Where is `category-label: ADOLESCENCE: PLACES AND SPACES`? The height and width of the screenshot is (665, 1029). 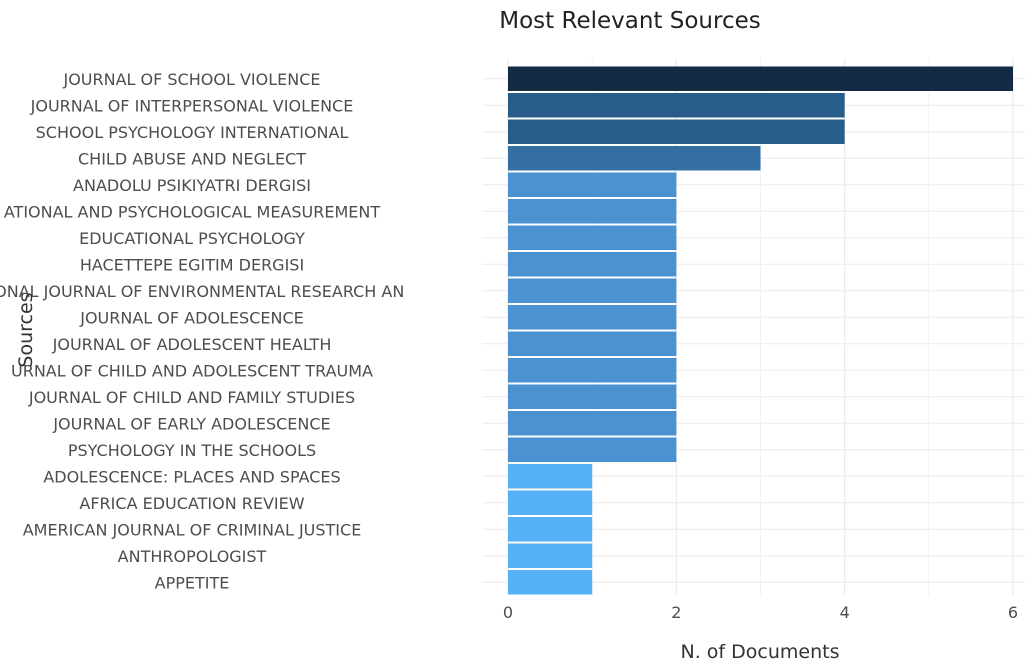
category-label: ADOLESCENCE: PLACES AND SPACES is located at coordinates (191, 476).